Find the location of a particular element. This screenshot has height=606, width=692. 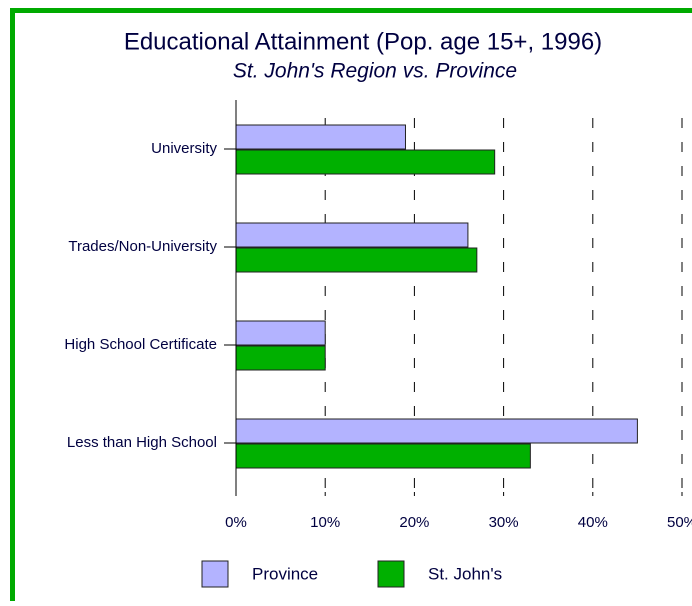

x-tick-label: 40% is located at coordinates (593, 522).